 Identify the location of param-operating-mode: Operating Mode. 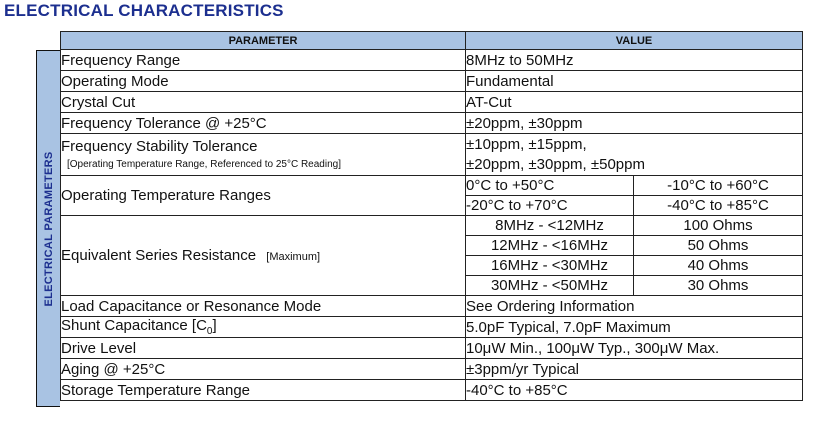
(263, 81).